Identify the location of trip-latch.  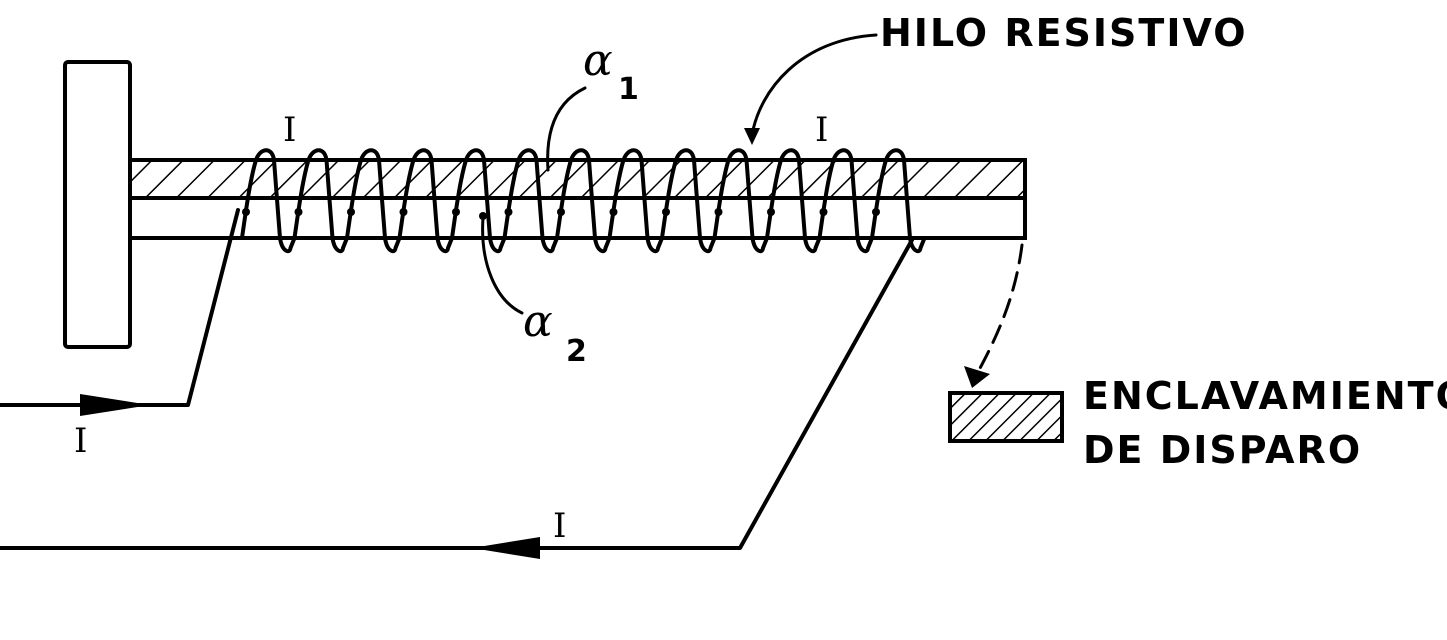
(1006, 417).